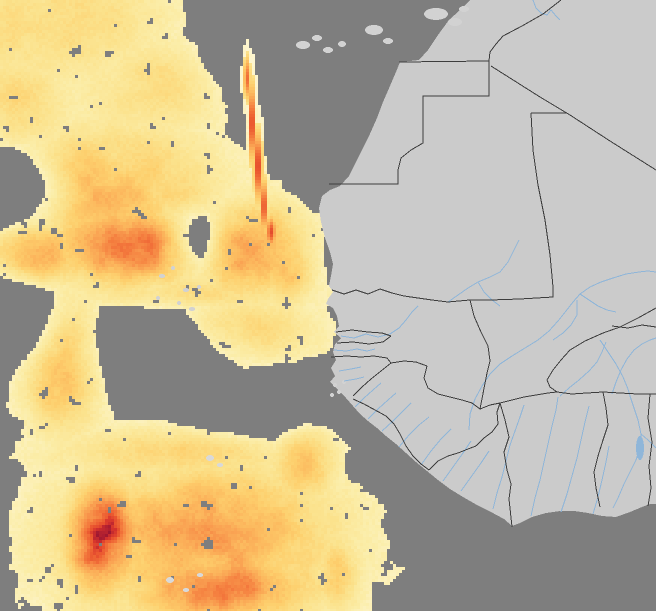  Describe the element at coordinates (194, 523) in the screenshot. I see `cloud-specks` at that location.